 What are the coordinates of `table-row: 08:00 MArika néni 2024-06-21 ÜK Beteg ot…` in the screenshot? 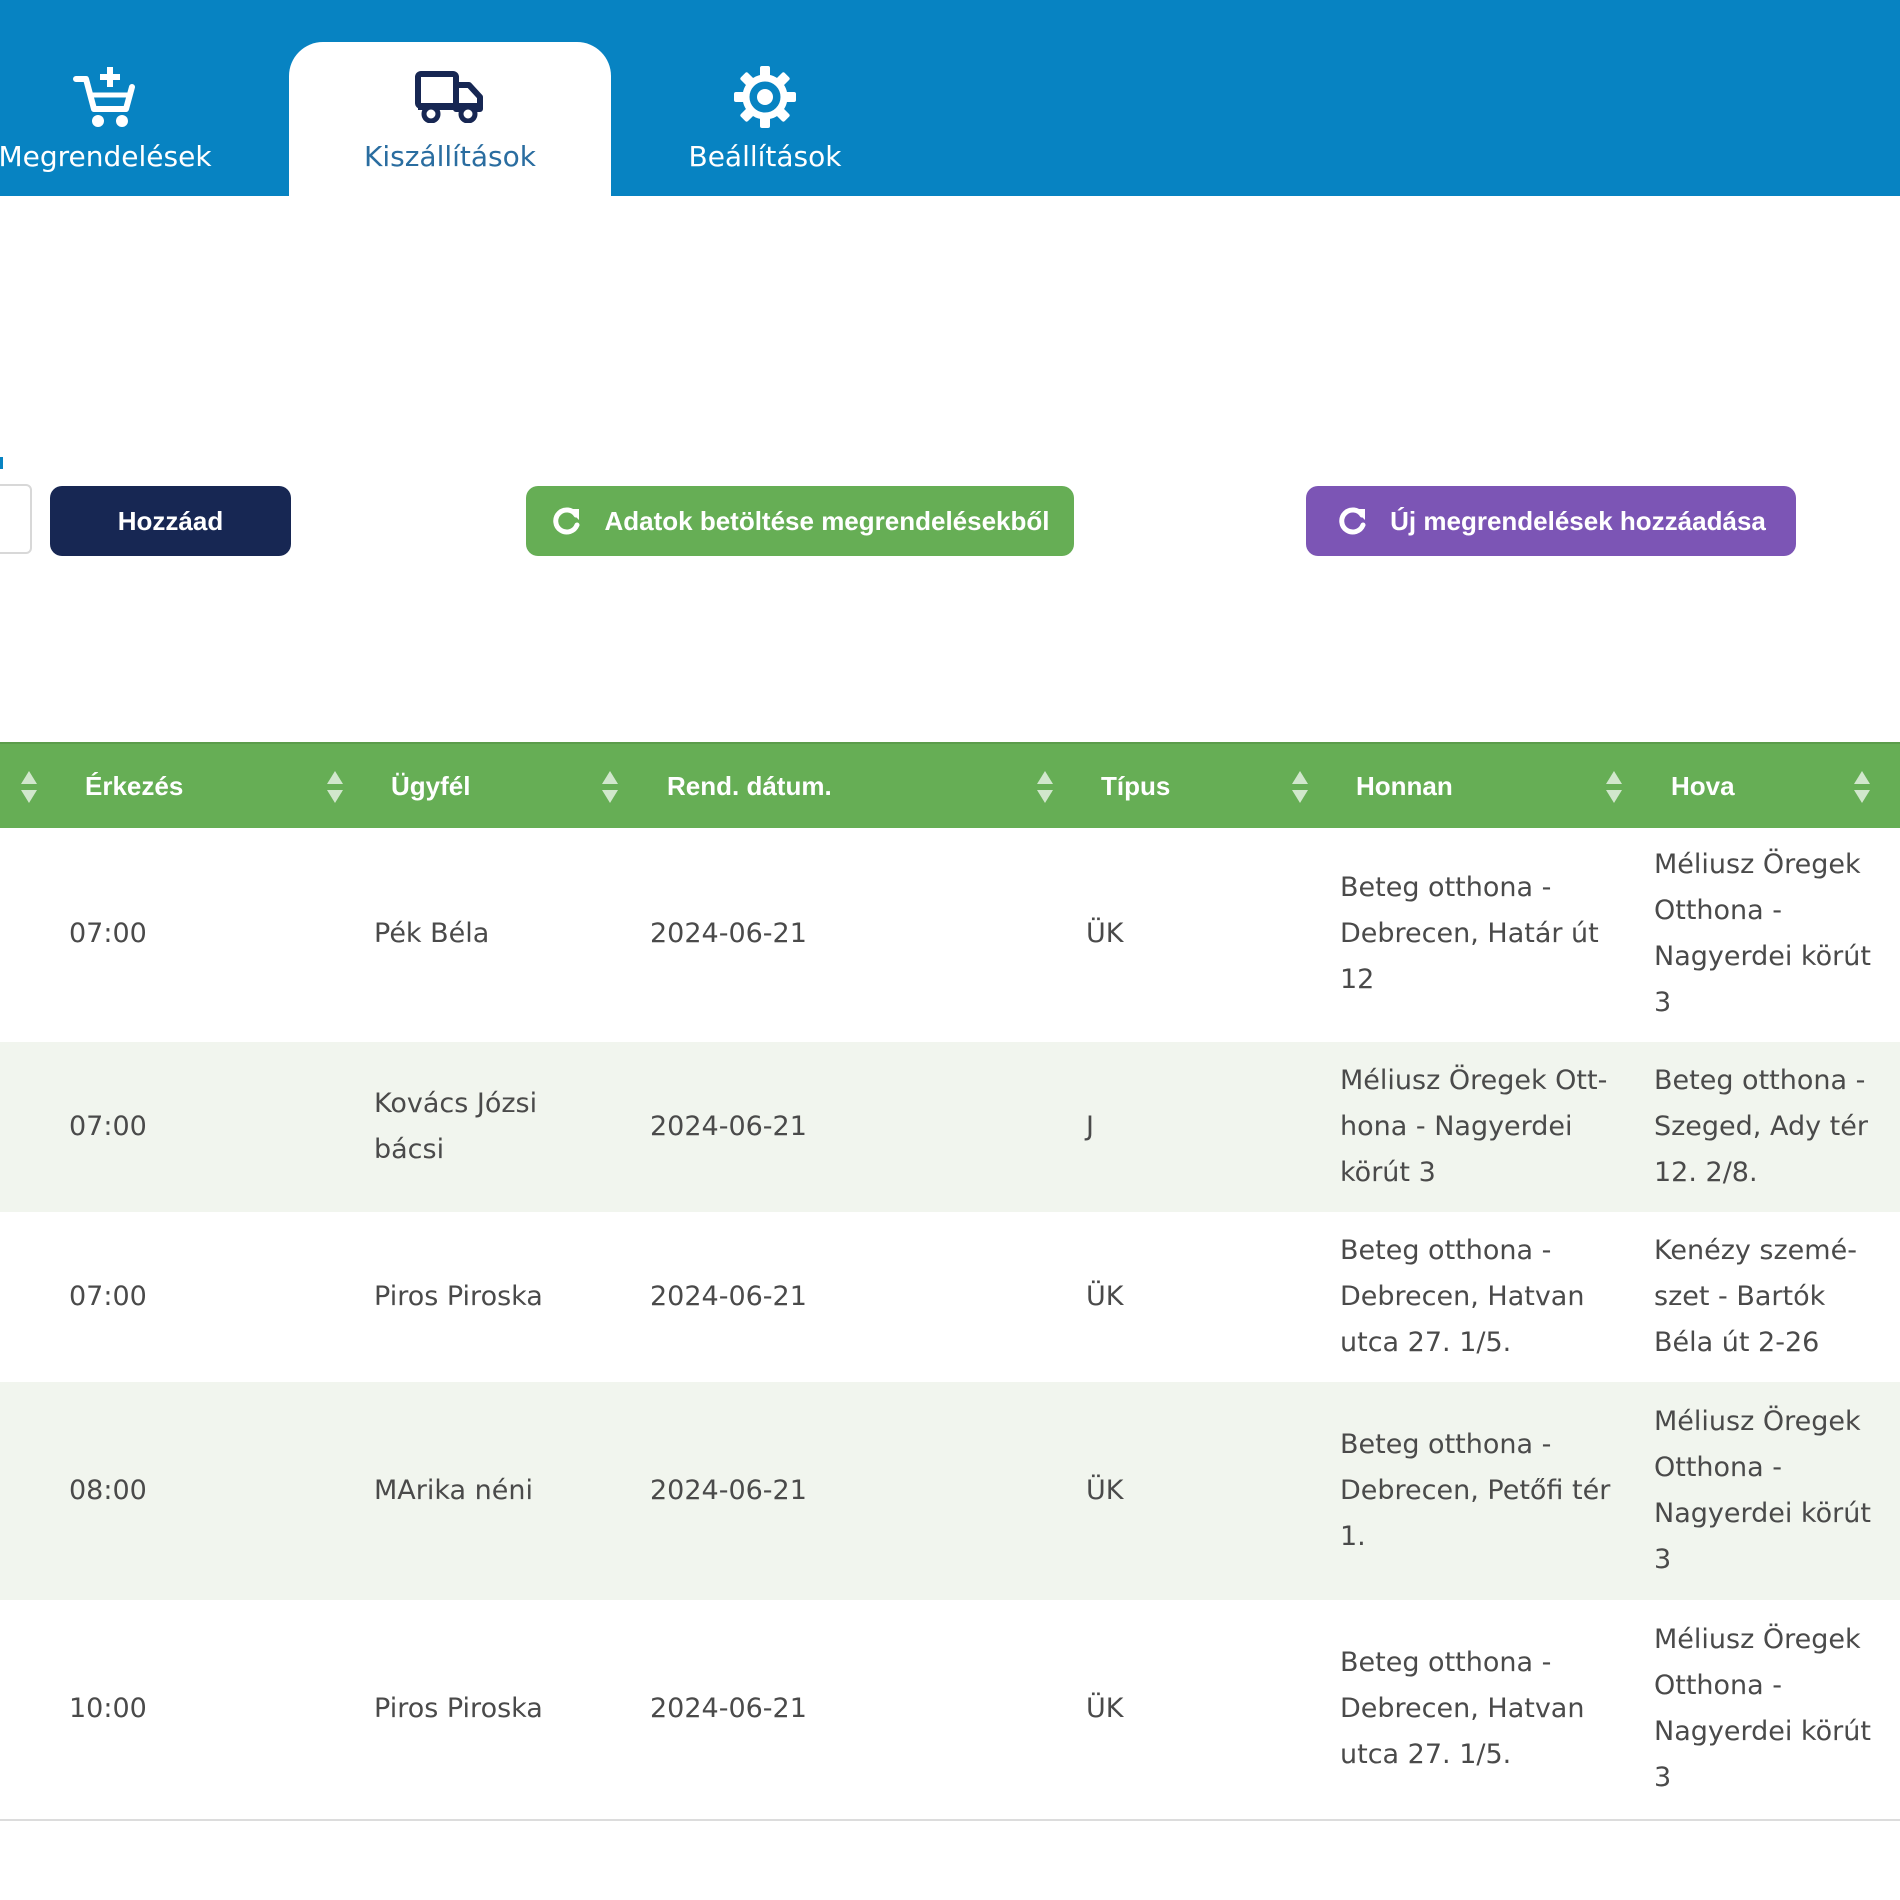 It's located at (950, 1491).